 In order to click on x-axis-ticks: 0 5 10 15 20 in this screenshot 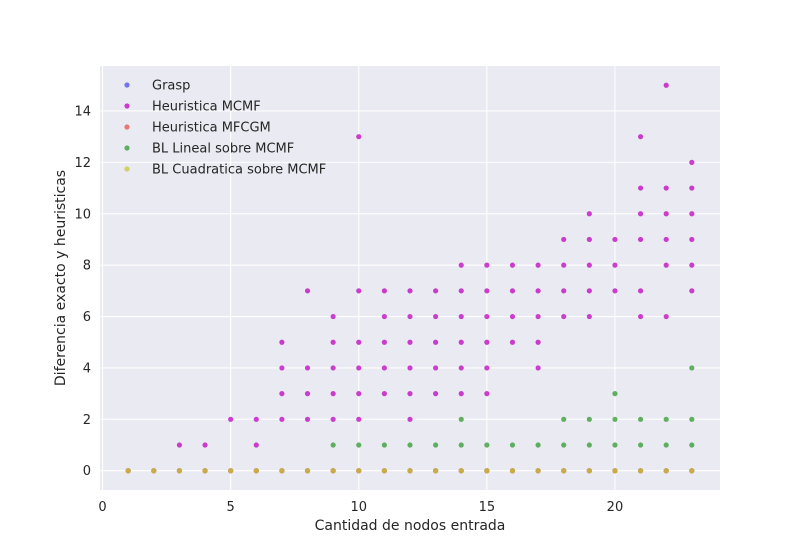, I will do `click(360, 507)`.